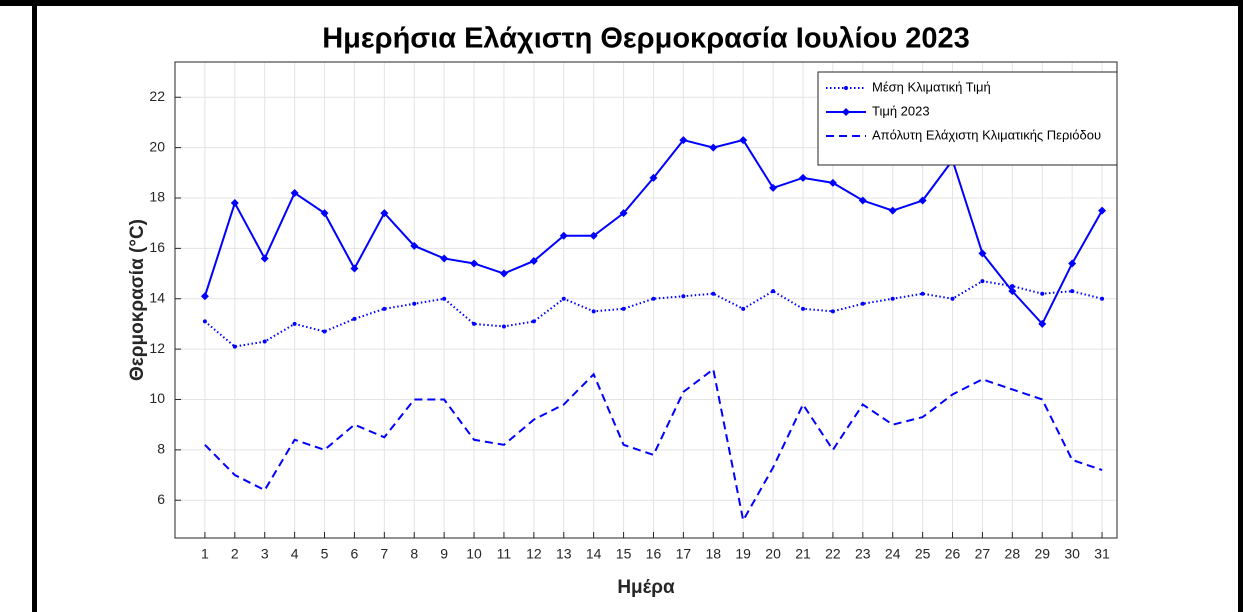 The image size is (1243, 612). Describe the element at coordinates (534, 554) in the screenshot. I see `x-tick-label: 12` at that location.